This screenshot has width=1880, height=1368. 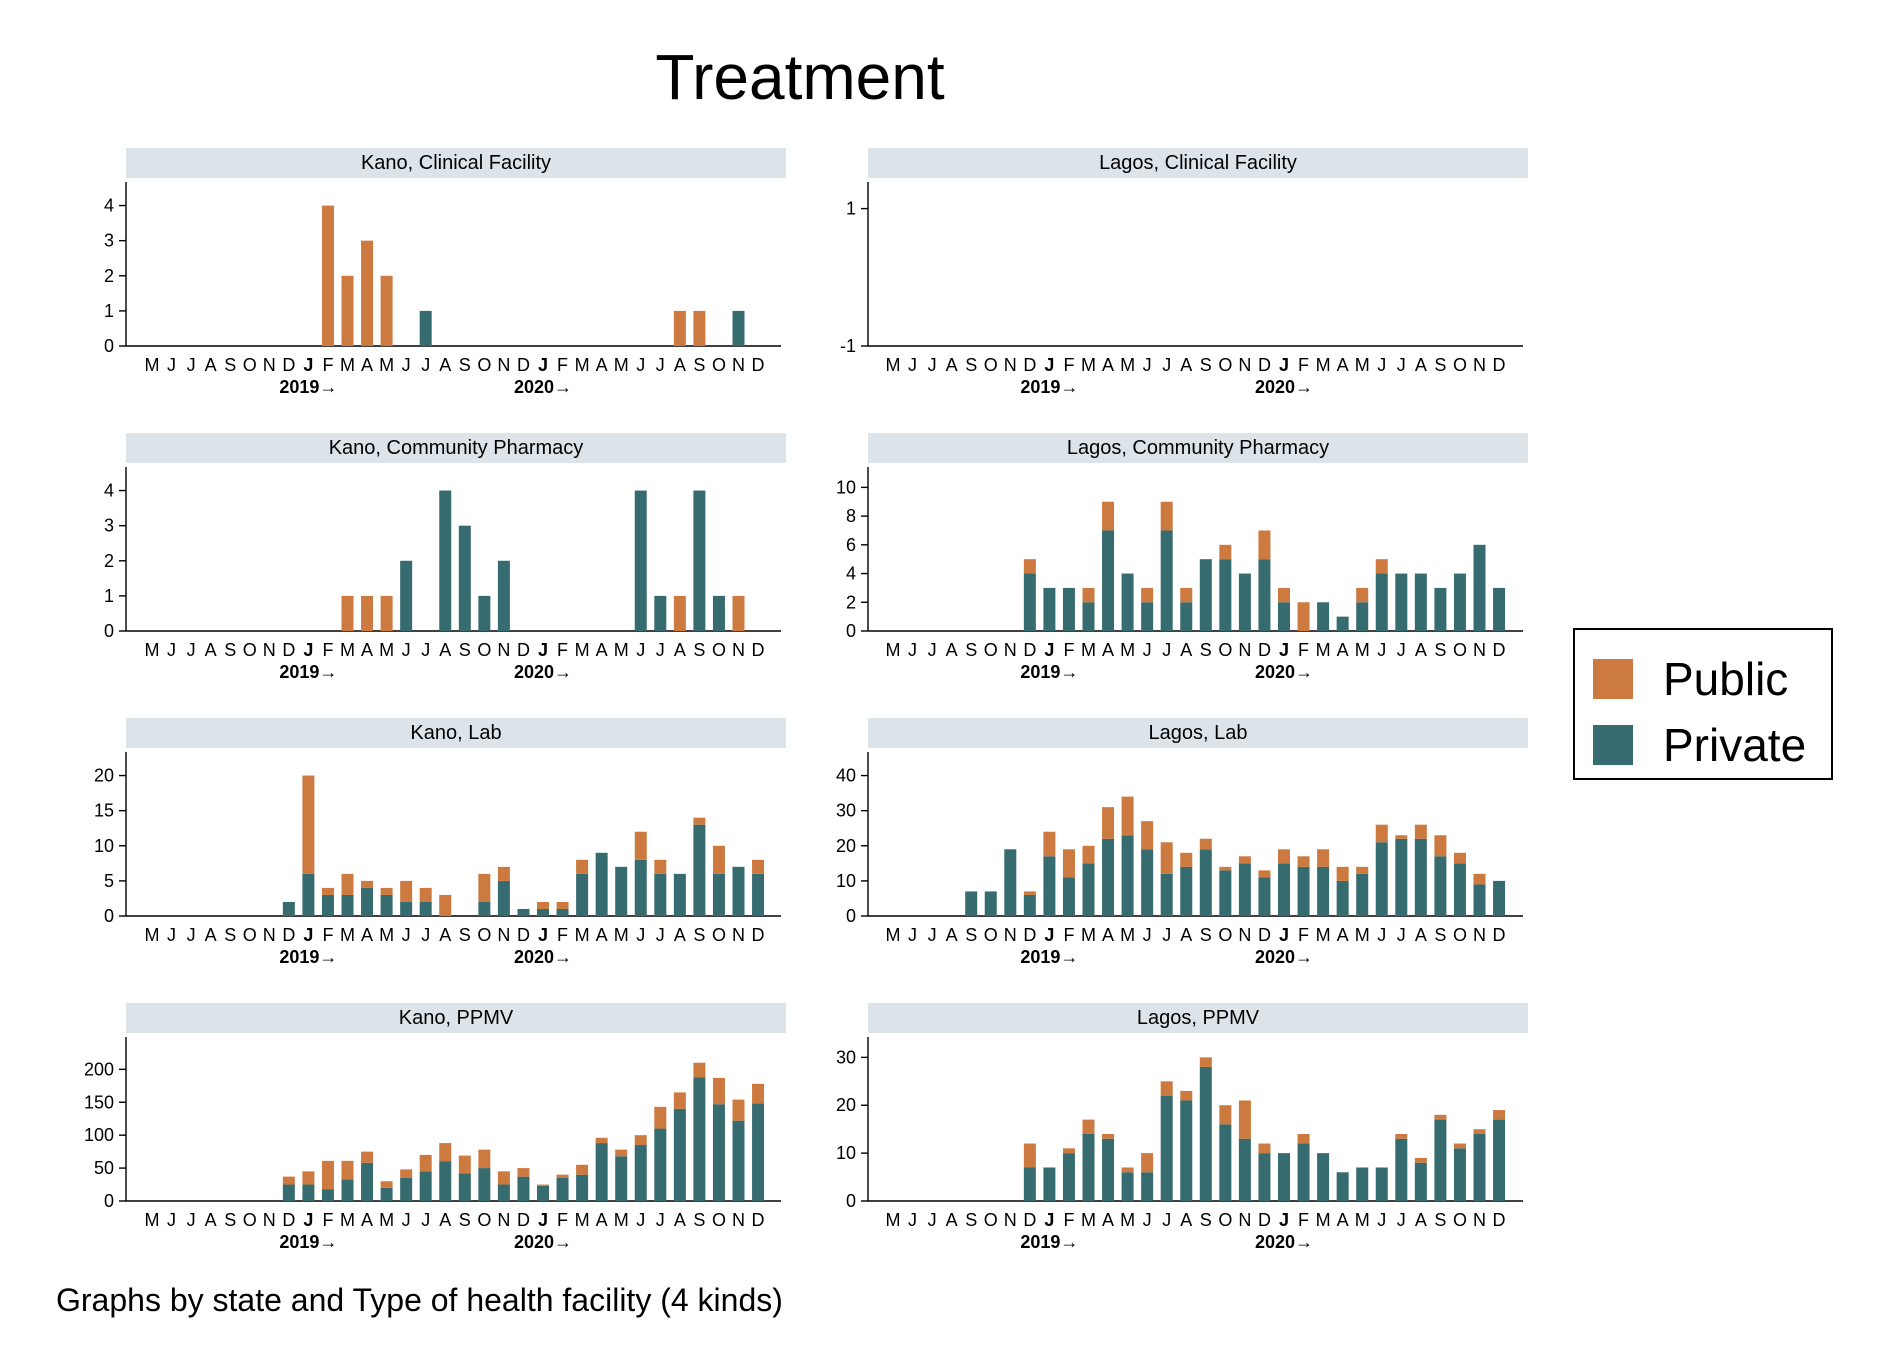 I want to click on year-label: 2019→, so click(x=1049, y=1242).